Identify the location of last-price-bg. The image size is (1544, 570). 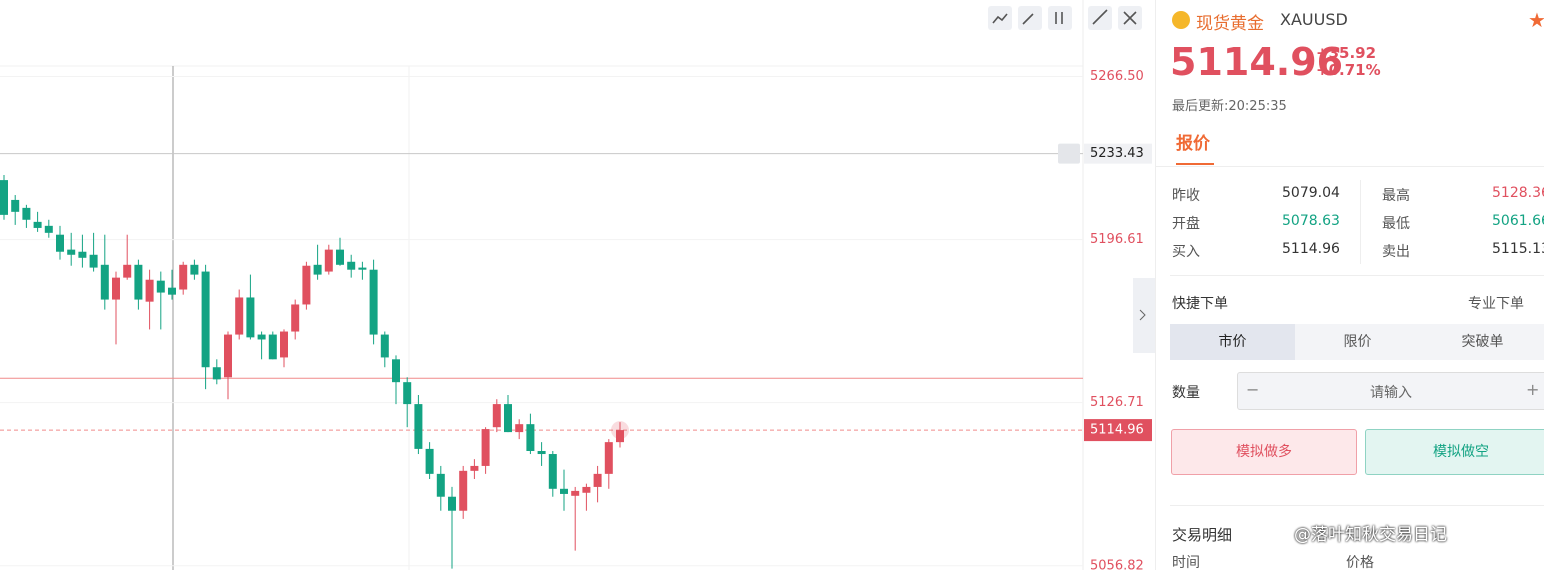
(1118, 430).